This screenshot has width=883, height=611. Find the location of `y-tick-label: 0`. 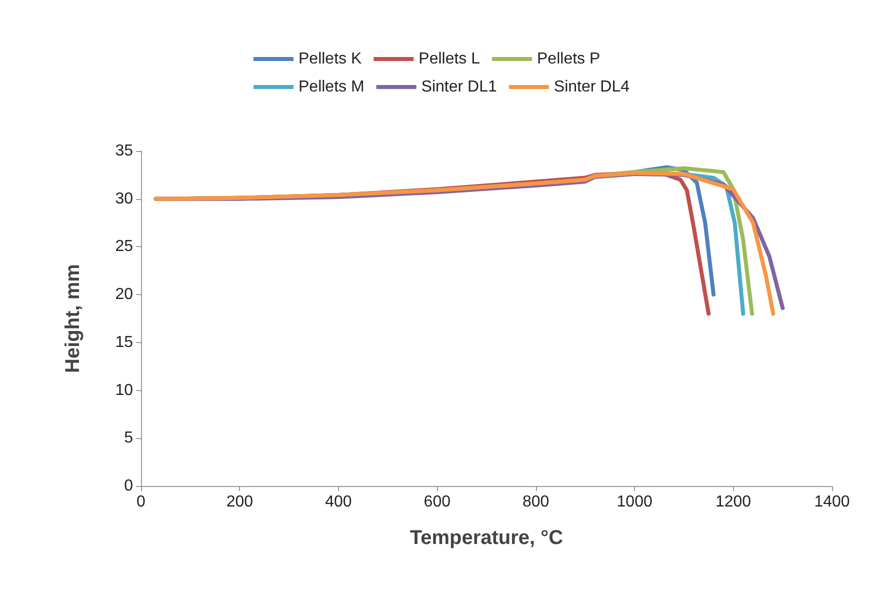

y-tick-label: 0 is located at coordinates (129, 486).